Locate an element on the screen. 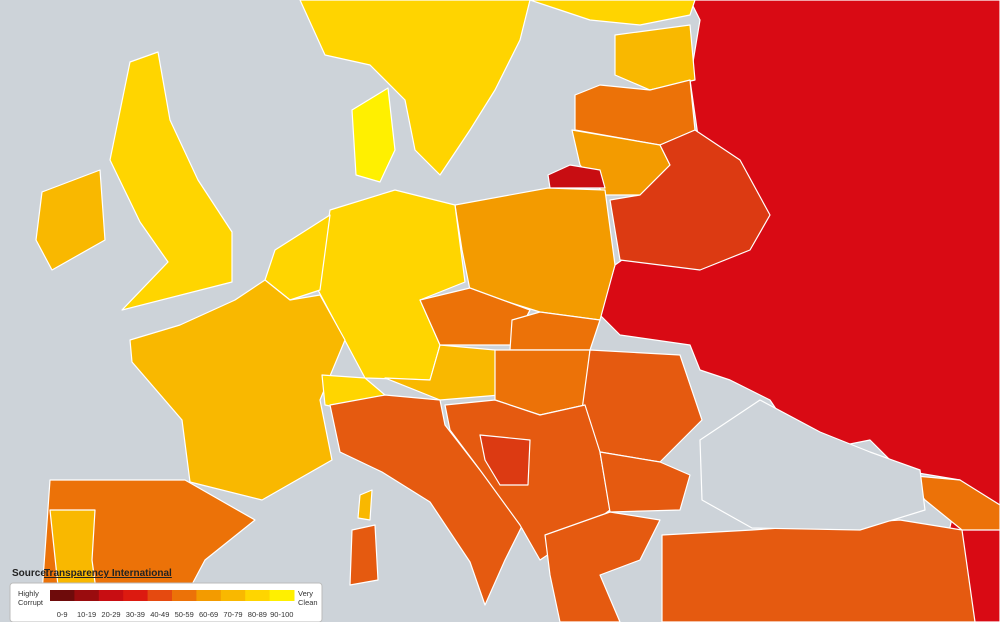 This screenshot has width=1000, height=622. legend-bin-label: 90-100 is located at coordinates (281, 614).